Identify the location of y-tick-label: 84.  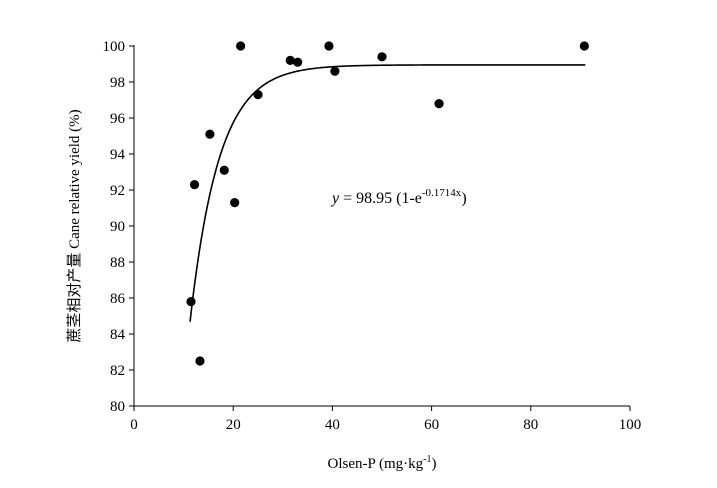
(118, 335).